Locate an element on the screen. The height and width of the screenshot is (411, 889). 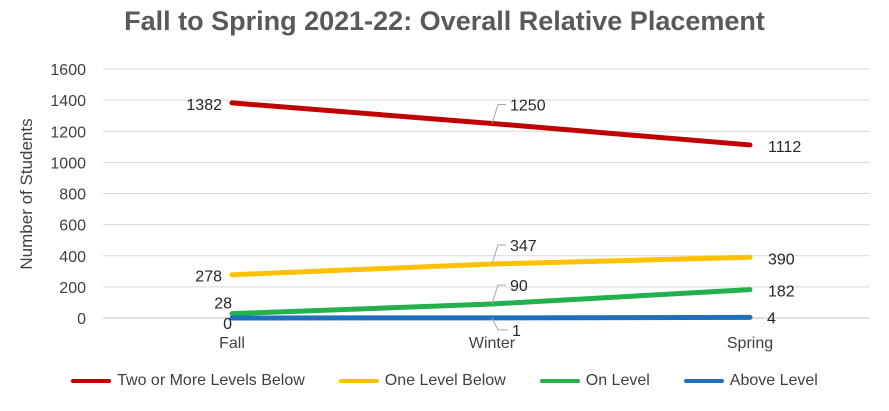
data-label: 4 is located at coordinates (771, 318).